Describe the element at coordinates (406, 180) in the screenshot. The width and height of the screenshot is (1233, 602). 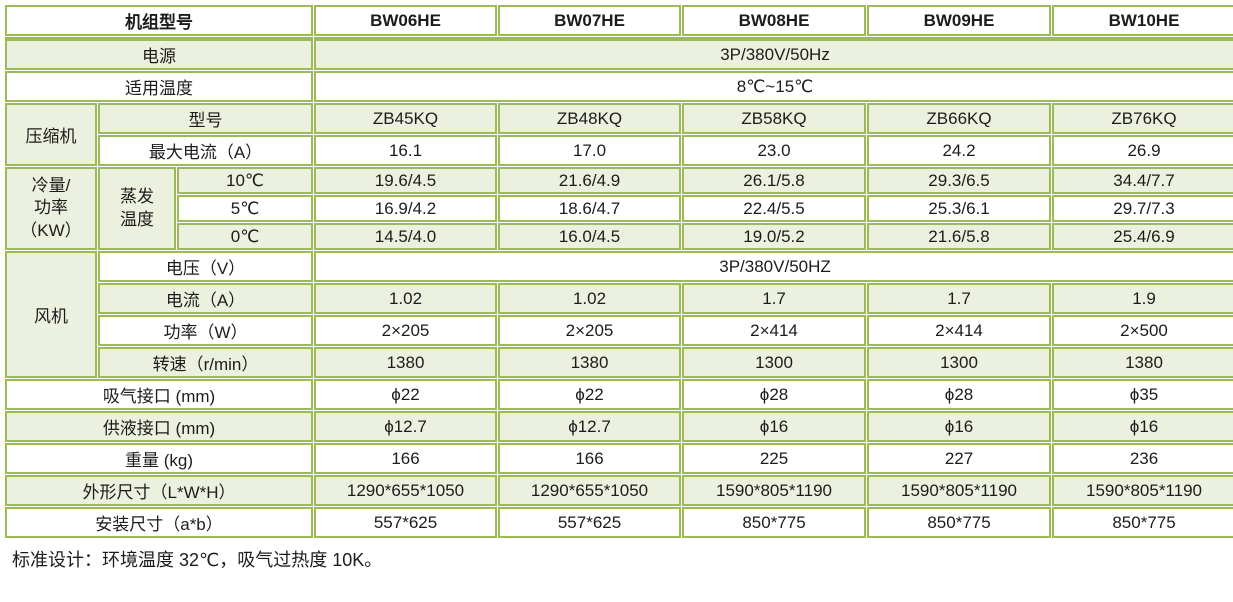
I see `cooling-value: 19.6/4.5` at that location.